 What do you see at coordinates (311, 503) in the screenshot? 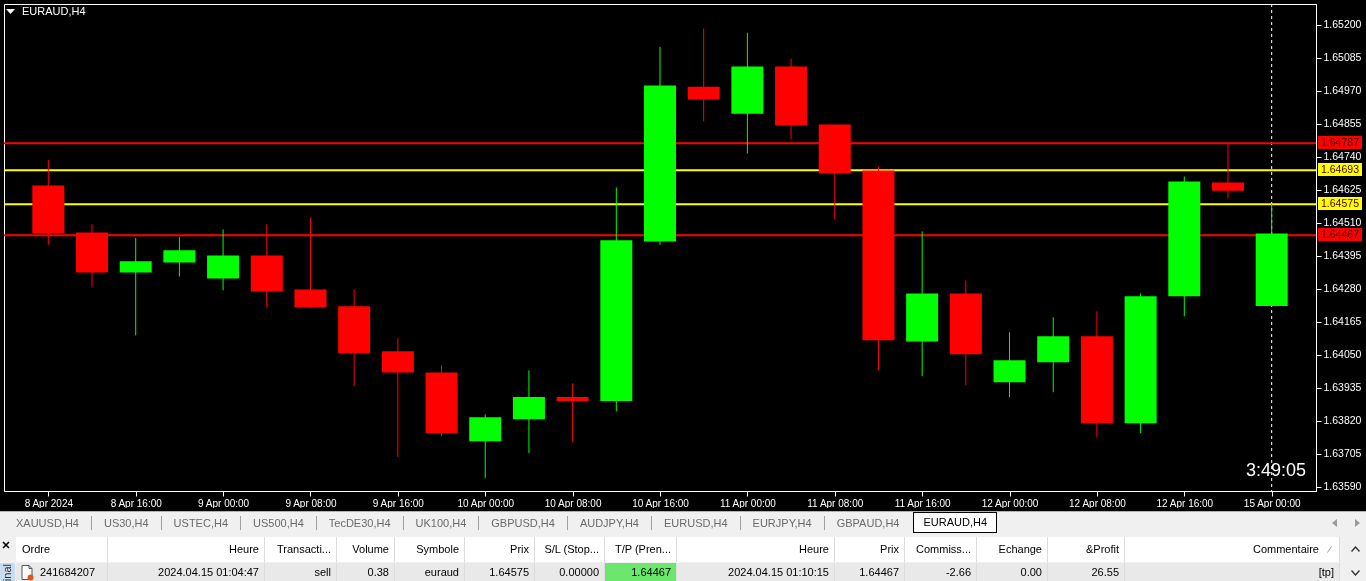
I see `x-tick-label: 9 Apr 08:00` at bounding box center [311, 503].